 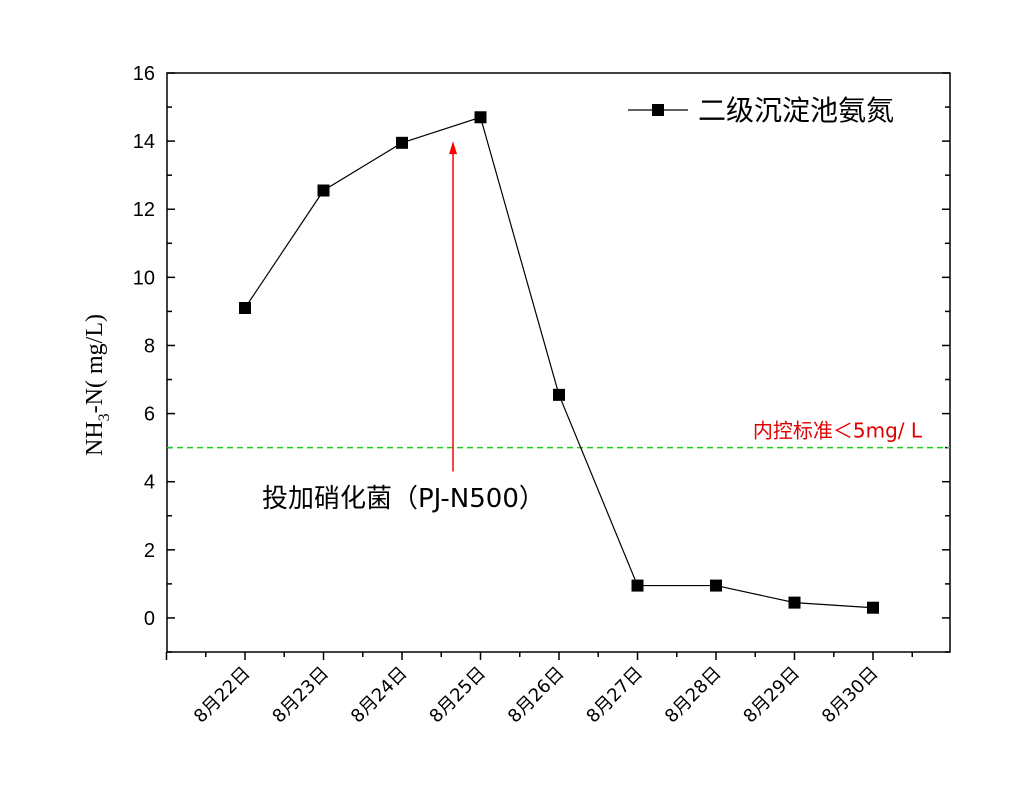 I want to click on y-tick-label: 0, so click(x=149, y=619).